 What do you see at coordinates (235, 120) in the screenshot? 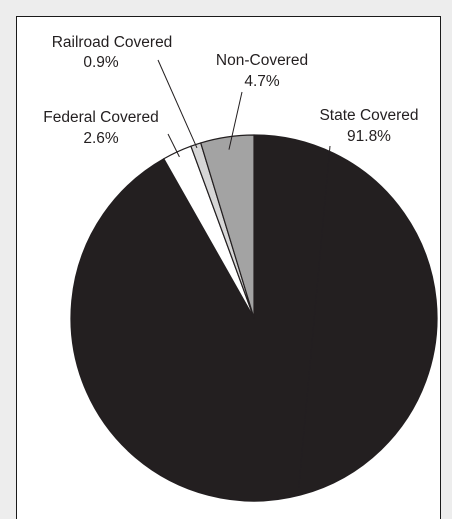
I see `leader-line-non-covered` at bounding box center [235, 120].